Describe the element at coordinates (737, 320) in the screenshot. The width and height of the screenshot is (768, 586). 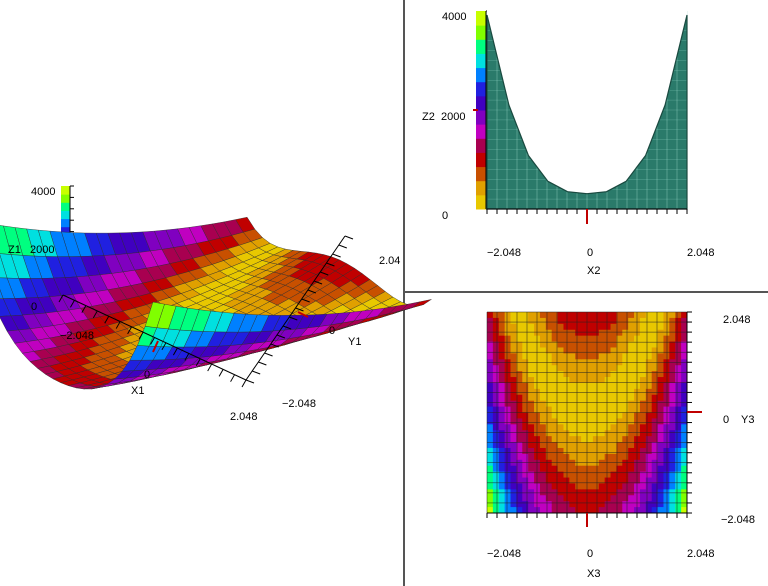
I see `y3-tick-pos: 2.048` at that location.